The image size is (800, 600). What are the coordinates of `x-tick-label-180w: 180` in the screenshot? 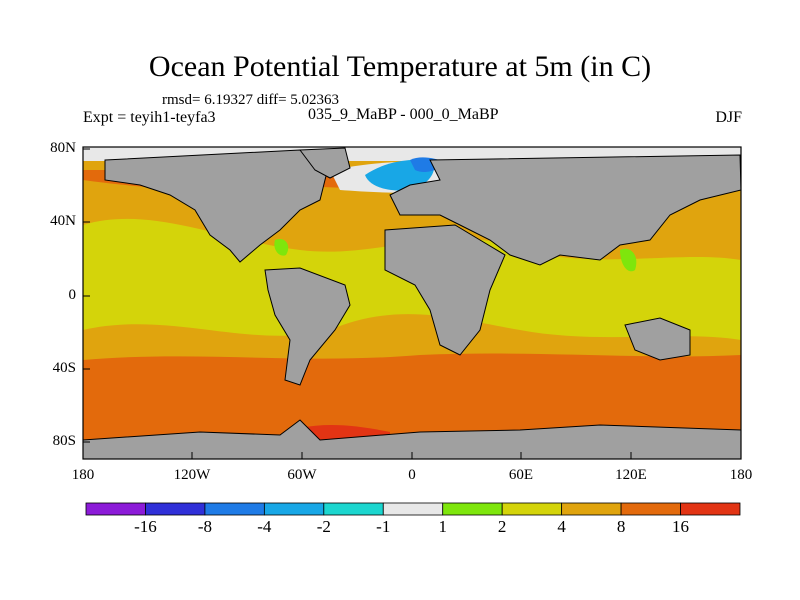 It's located at (83, 475).